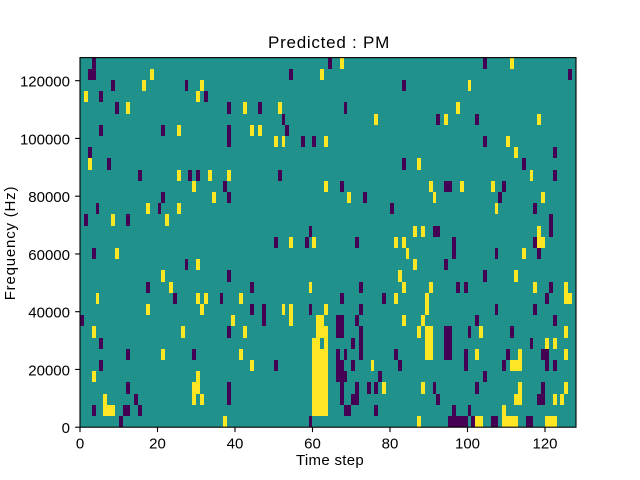  What do you see at coordinates (312, 443) in the screenshot?
I see `svg-text: 60` at bounding box center [312, 443].